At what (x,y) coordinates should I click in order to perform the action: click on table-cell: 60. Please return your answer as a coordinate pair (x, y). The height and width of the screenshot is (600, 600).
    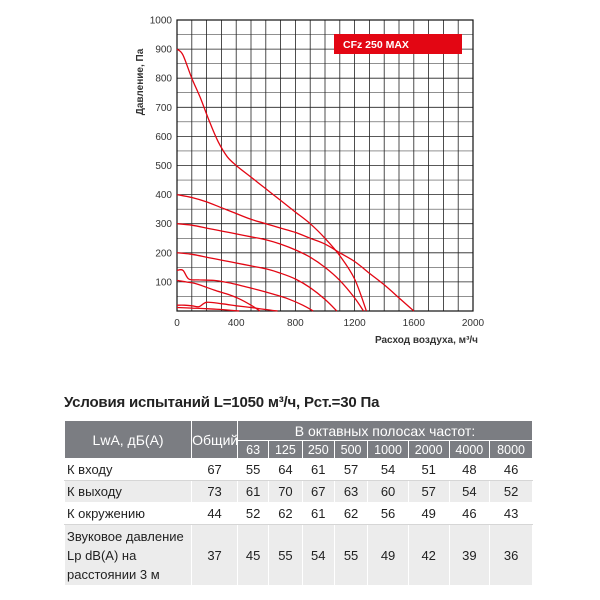
    Looking at the image, I should click on (388, 491).